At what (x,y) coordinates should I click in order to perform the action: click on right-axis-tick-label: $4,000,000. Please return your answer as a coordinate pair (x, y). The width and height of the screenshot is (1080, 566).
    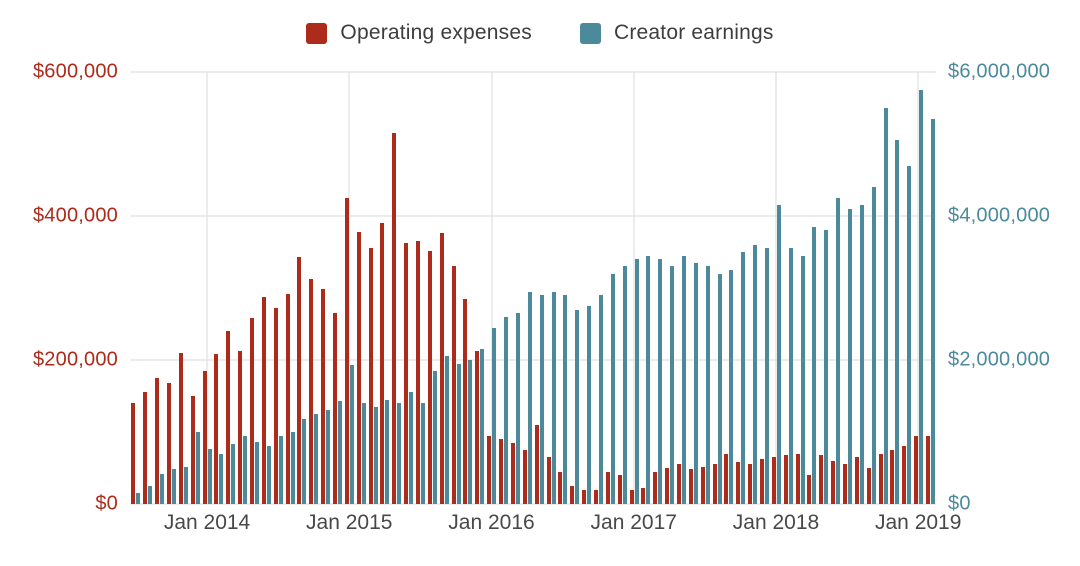
    Looking at the image, I should click on (999, 215).